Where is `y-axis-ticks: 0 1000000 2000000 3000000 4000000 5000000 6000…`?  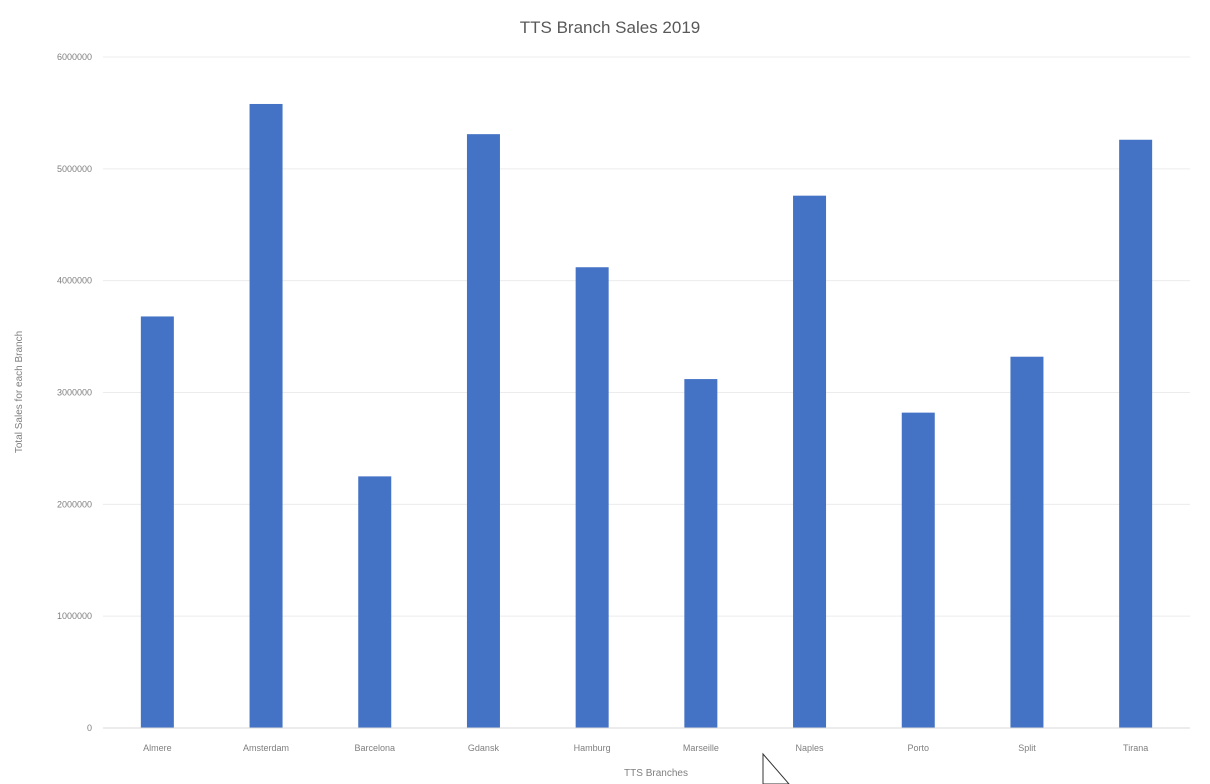 y-axis-ticks: 0 1000000 2000000 3000000 4000000 5000000 6000… is located at coordinates (74, 392).